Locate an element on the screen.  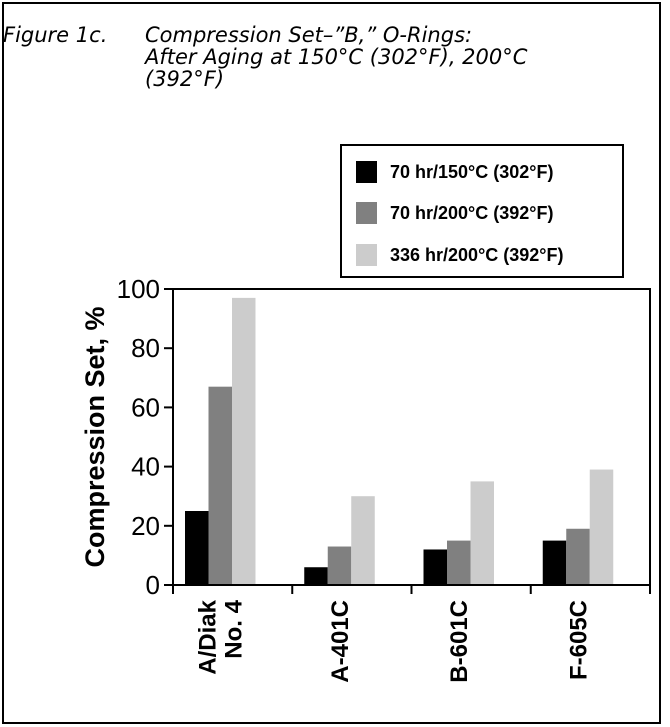
x-category-label-4-line-1: F-605C is located at coordinates (578, 640).